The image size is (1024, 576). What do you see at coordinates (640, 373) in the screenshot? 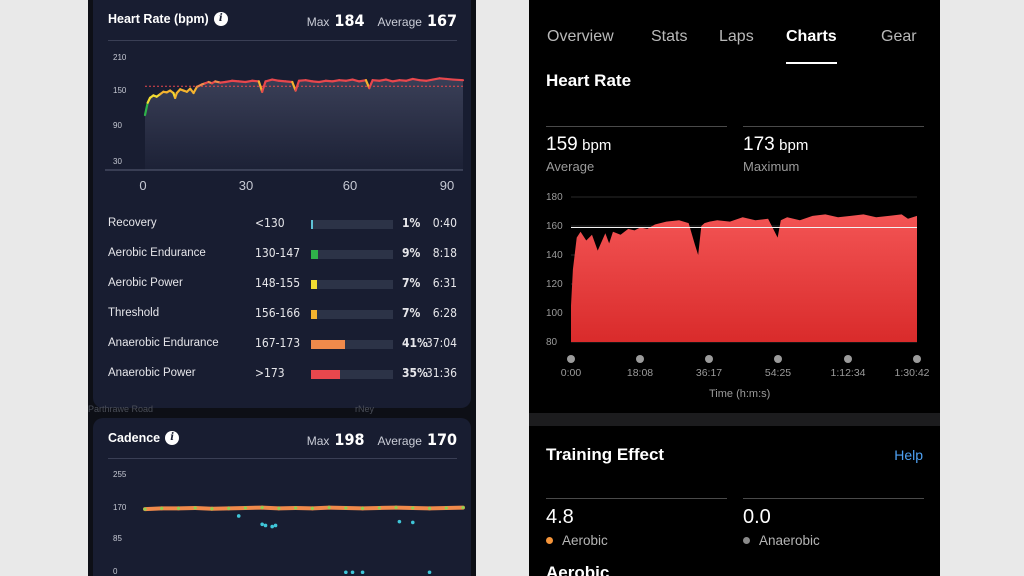
I see `x-tick: 18:08` at bounding box center [640, 373].